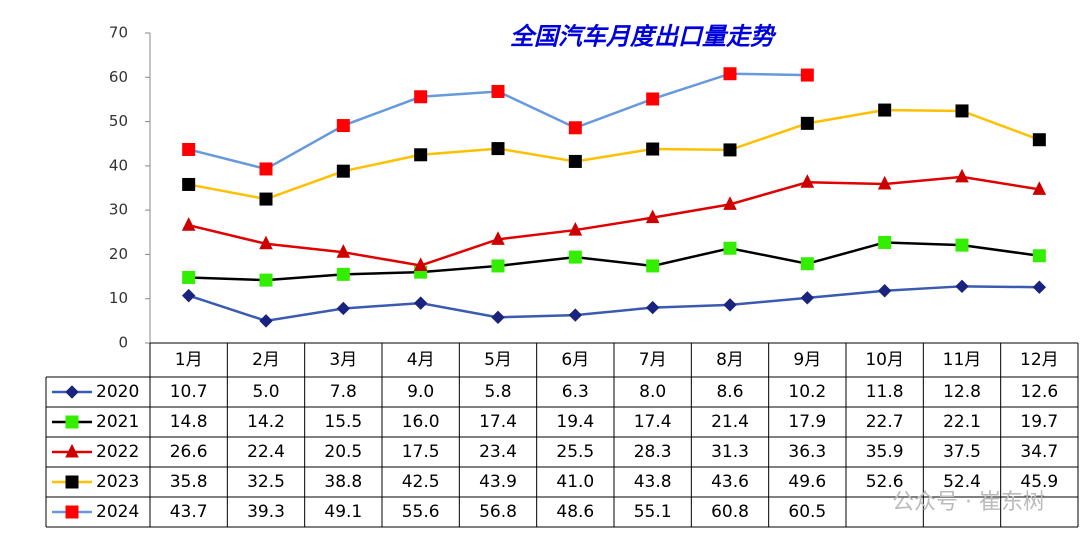  I want to click on table-cell: 31.3, so click(730, 452).